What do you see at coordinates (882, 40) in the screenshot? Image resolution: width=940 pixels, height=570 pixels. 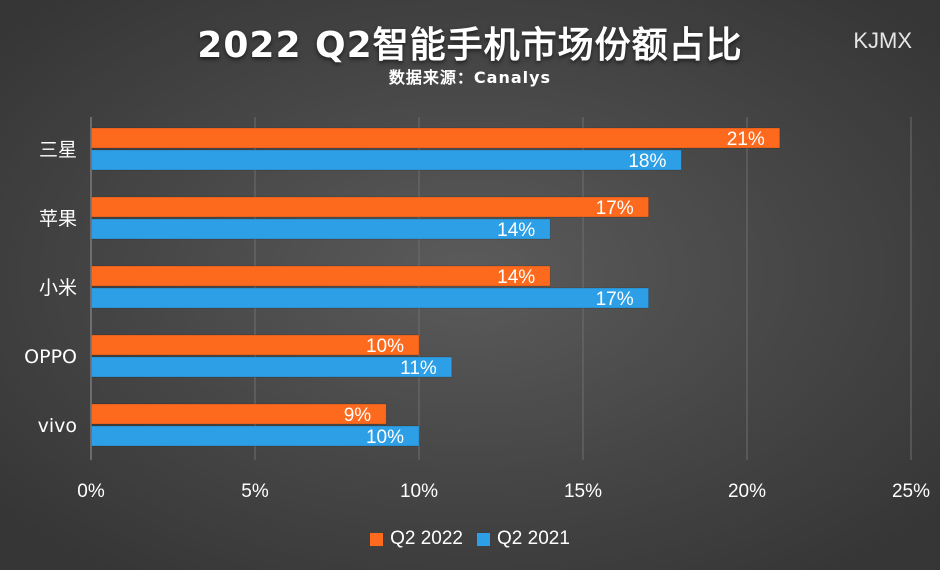 I see `watermark-text: KJMX` at bounding box center [882, 40].